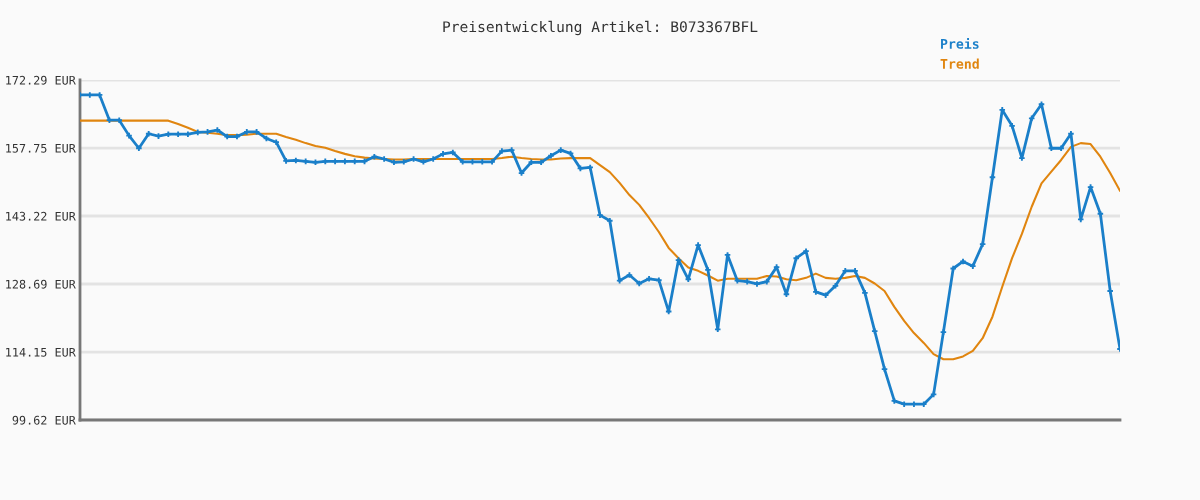  Describe the element at coordinates (959, 63) in the screenshot. I see `text: Trend` at that location.